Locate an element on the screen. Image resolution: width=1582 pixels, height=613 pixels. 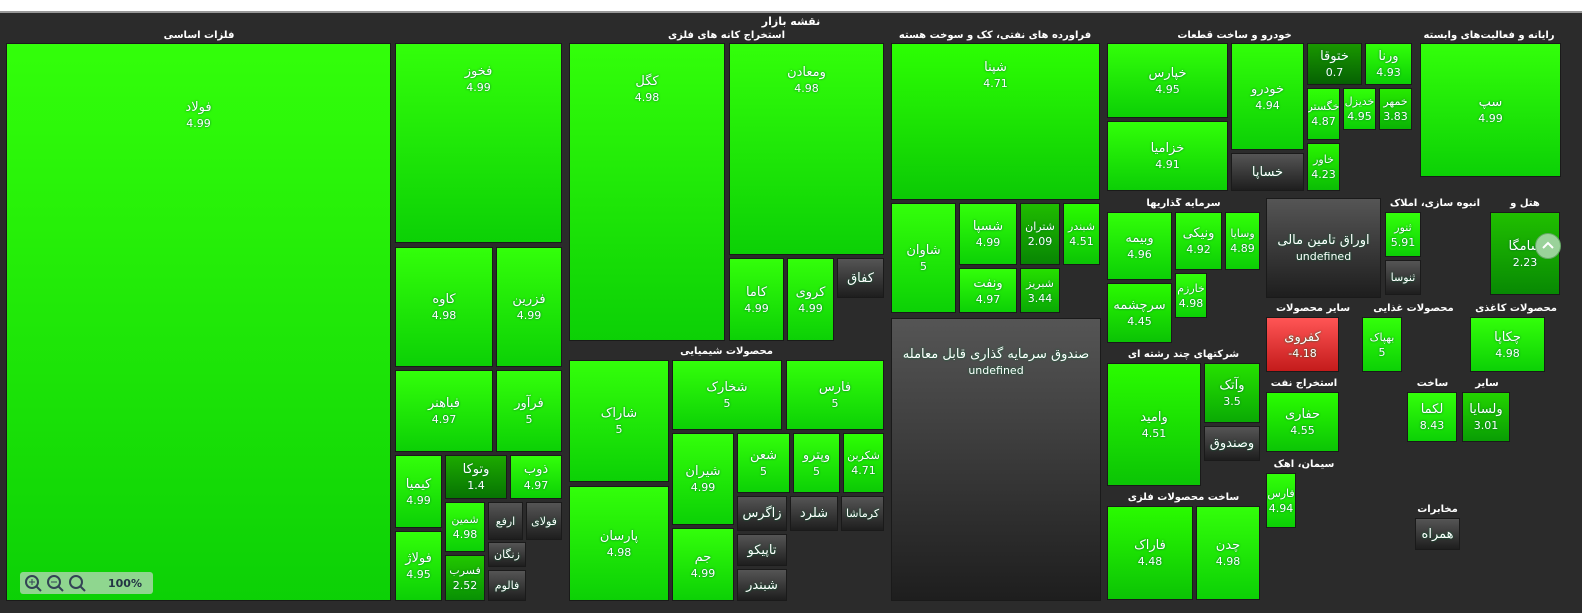
stock-tile: زنگان is located at coordinates (507, 554).